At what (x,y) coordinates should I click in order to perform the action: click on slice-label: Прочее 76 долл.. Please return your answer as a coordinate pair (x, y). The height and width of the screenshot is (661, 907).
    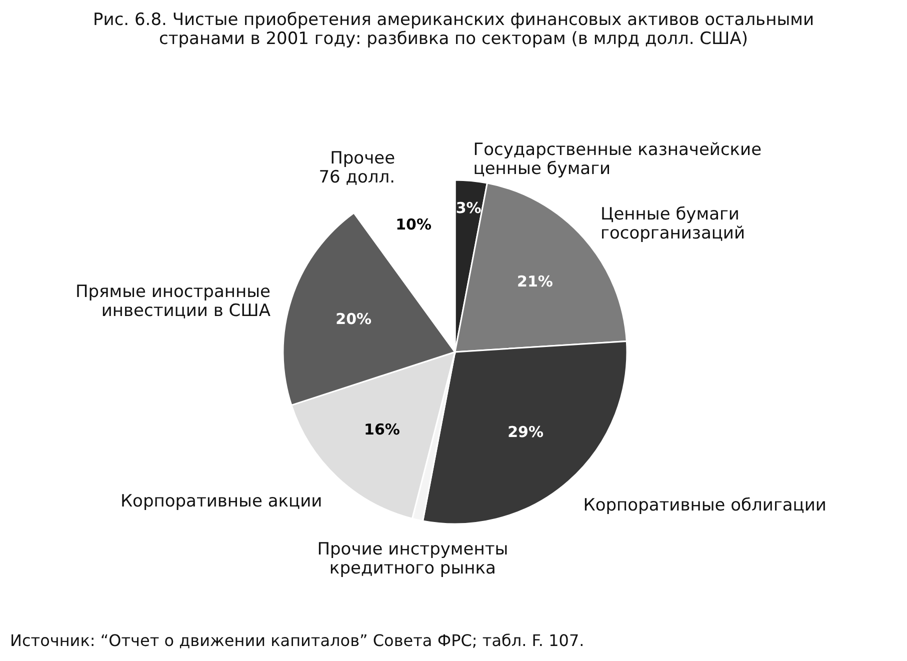
    Looking at the image, I should click on (357, 168).